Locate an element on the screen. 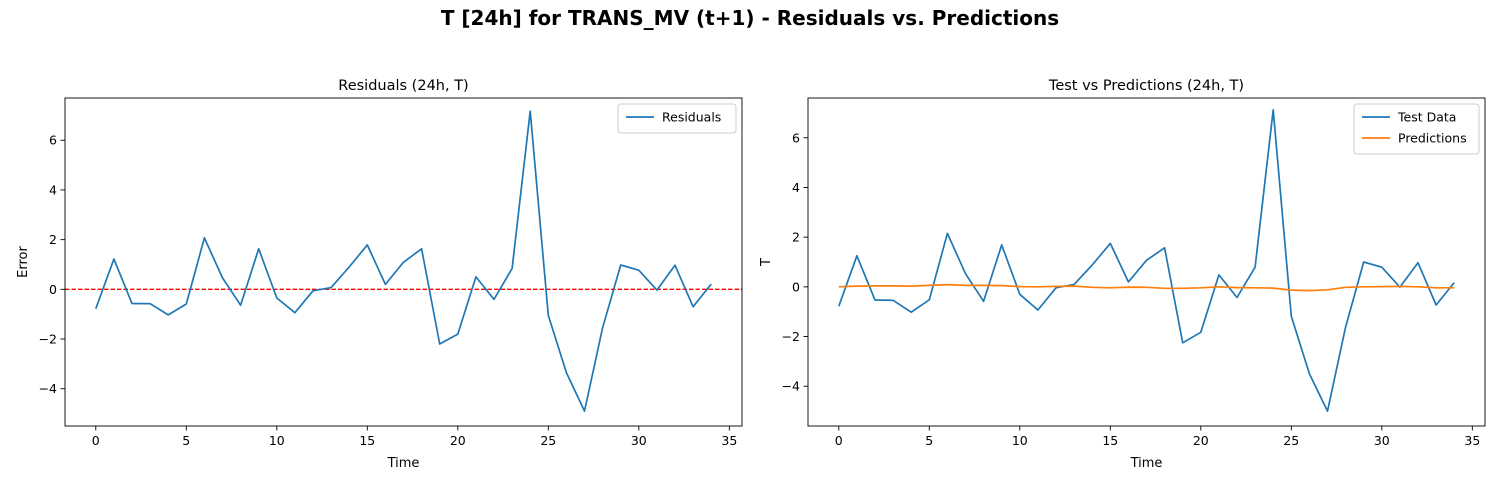 This screenshot has width=1500, height=500. legend-label: Residuals is located at coordinates (691, 117).